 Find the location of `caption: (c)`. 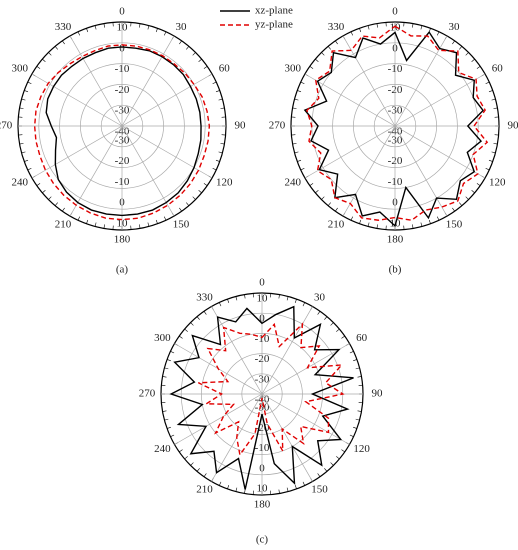

caption: (c) is located at coordinates (262, 540).